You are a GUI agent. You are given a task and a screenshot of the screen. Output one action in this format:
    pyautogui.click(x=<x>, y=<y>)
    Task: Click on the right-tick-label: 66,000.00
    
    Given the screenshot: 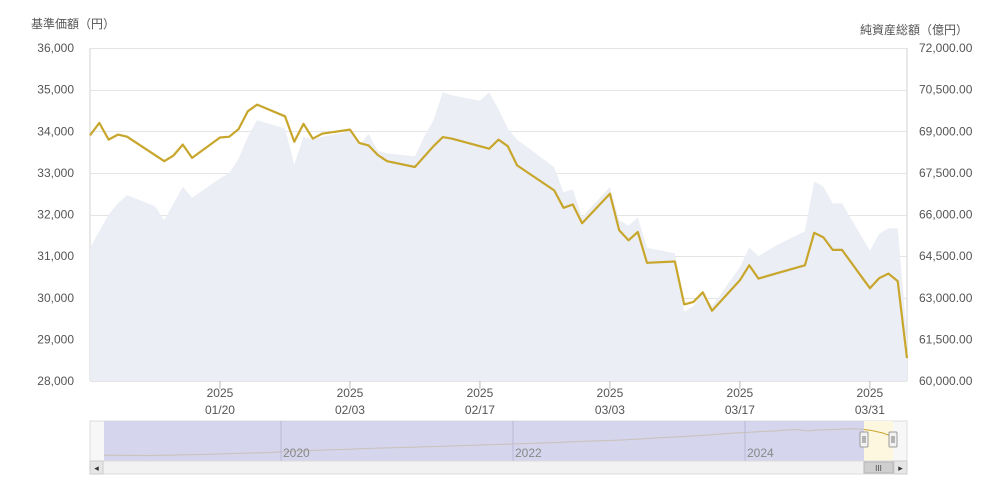 What is the action you would take?
    pyautogui.click(x=946, y=215)
    